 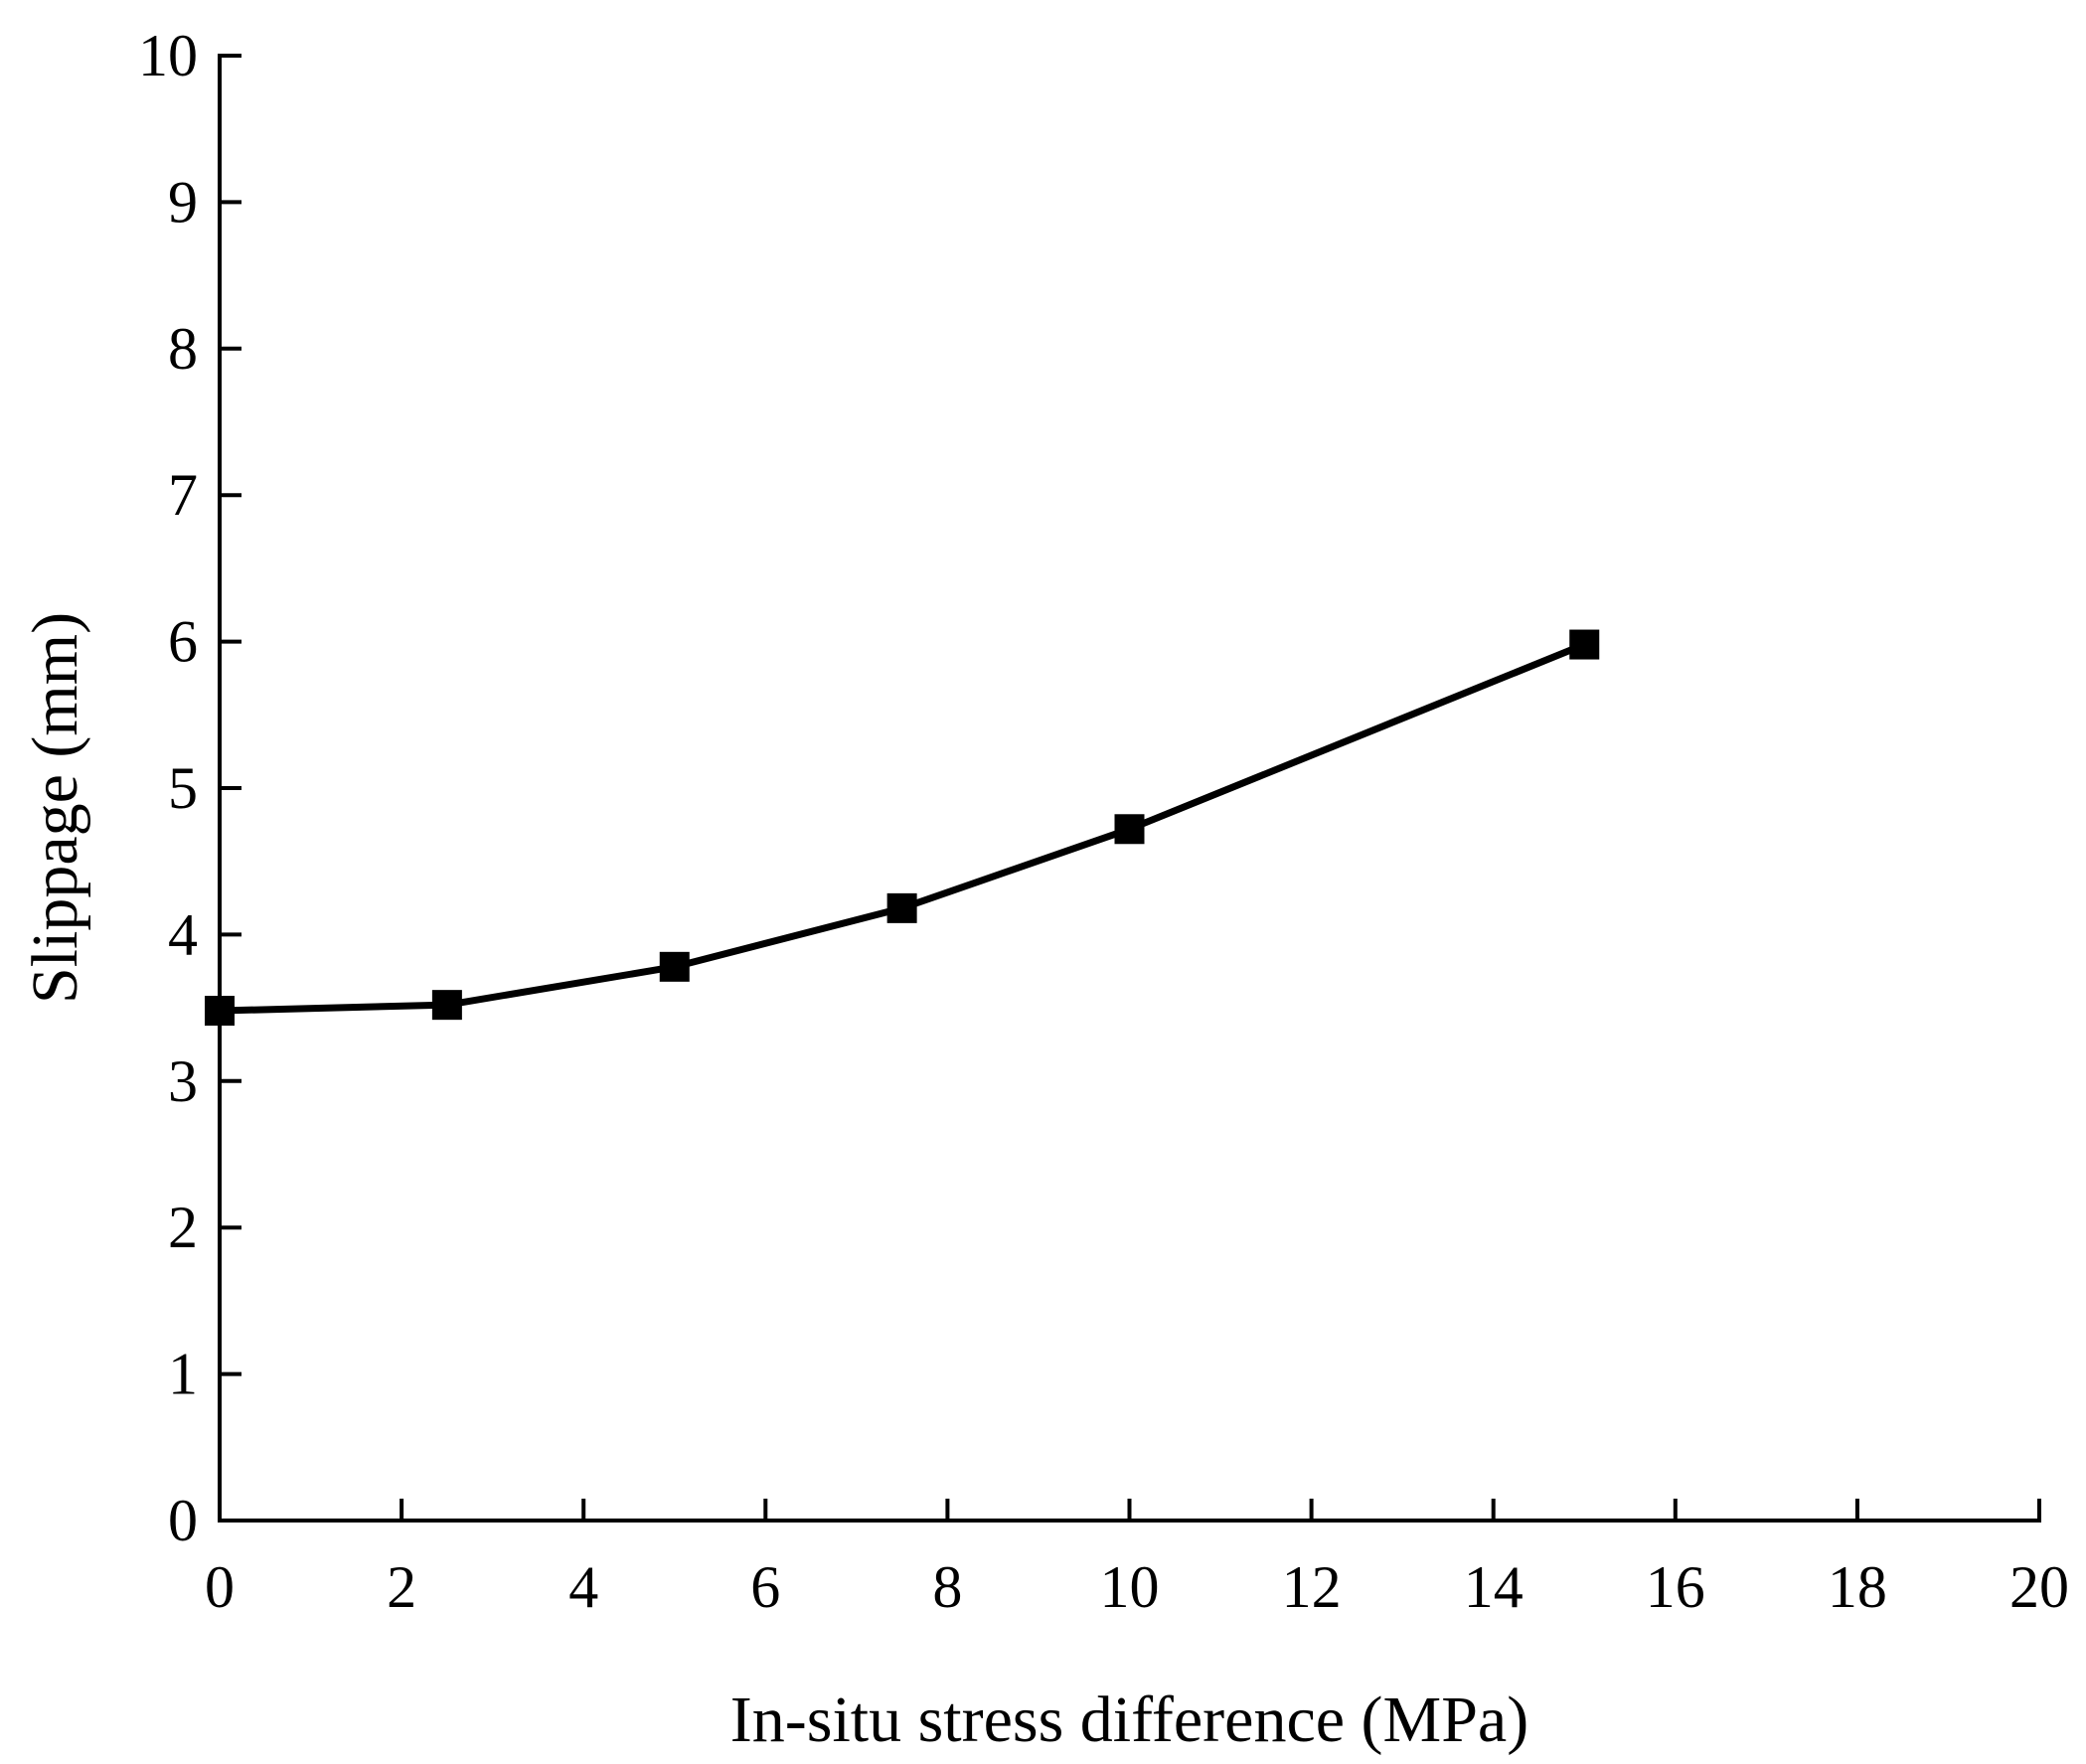 What do you see at coordinates (1130, 1587) in the screenshot?
I see `x-tick-label: 10` at bounding box center [1130, 1587].